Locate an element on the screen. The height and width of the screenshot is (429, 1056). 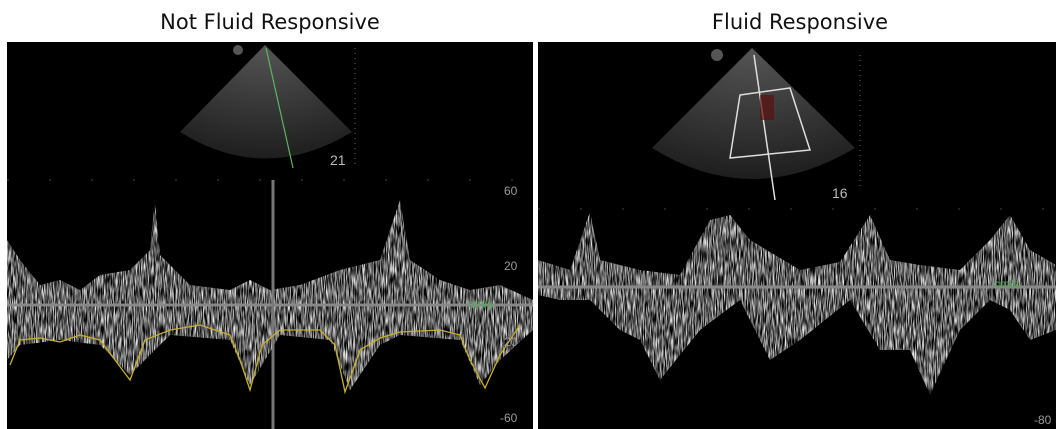
scale-label: 60 is located at coordinates (511, 191).